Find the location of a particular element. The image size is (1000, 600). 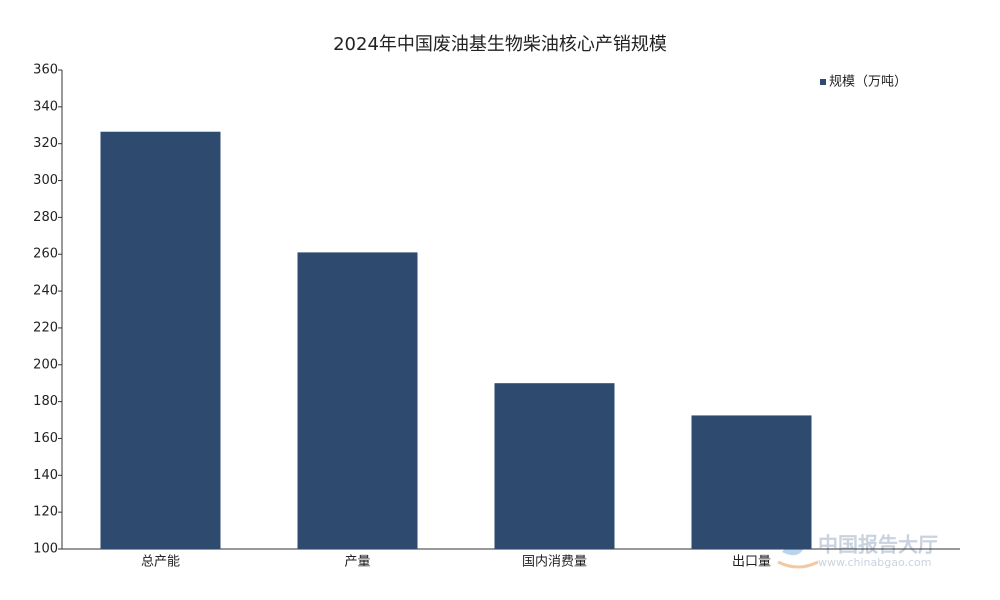

y-tick-label: 300 is located at coordinates (45, 180).